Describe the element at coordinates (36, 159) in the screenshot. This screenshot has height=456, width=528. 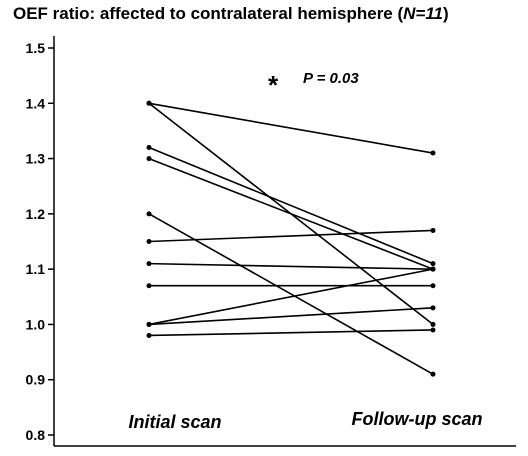
I see `y-tick-label: 1.3` at that location.